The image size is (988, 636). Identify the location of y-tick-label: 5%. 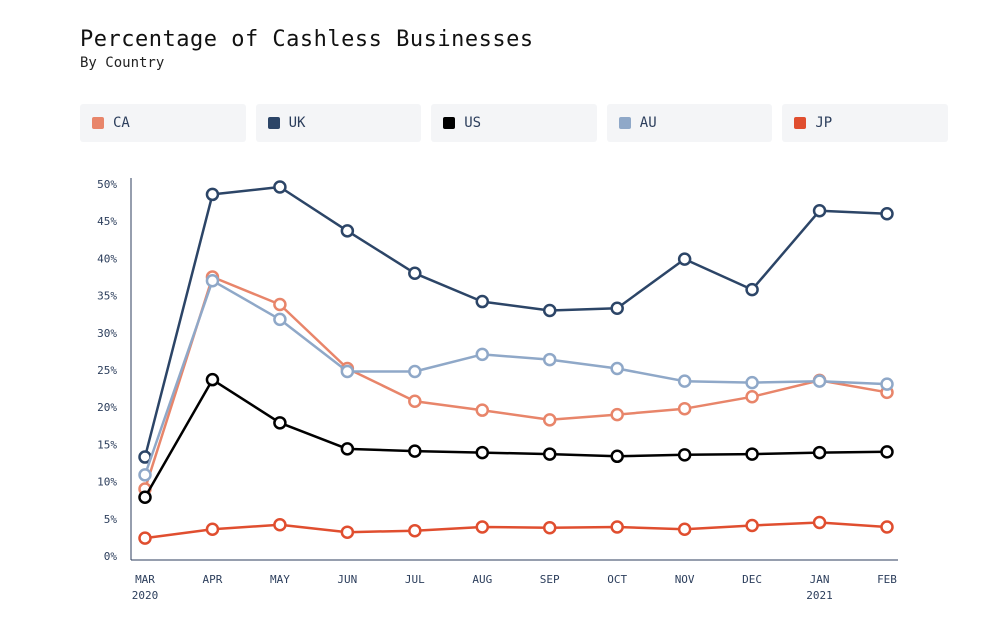
(111, 519).